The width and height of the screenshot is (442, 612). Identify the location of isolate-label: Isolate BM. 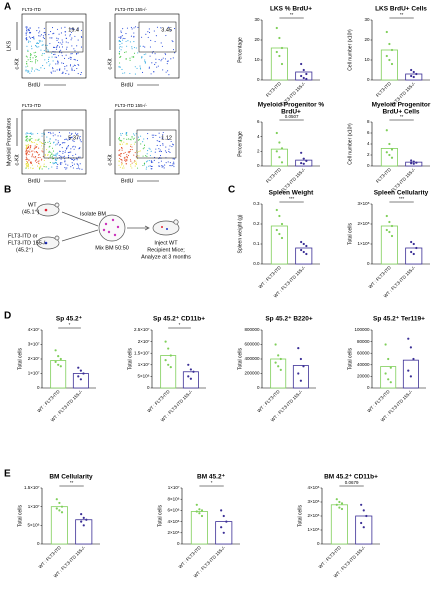
(93, 214).